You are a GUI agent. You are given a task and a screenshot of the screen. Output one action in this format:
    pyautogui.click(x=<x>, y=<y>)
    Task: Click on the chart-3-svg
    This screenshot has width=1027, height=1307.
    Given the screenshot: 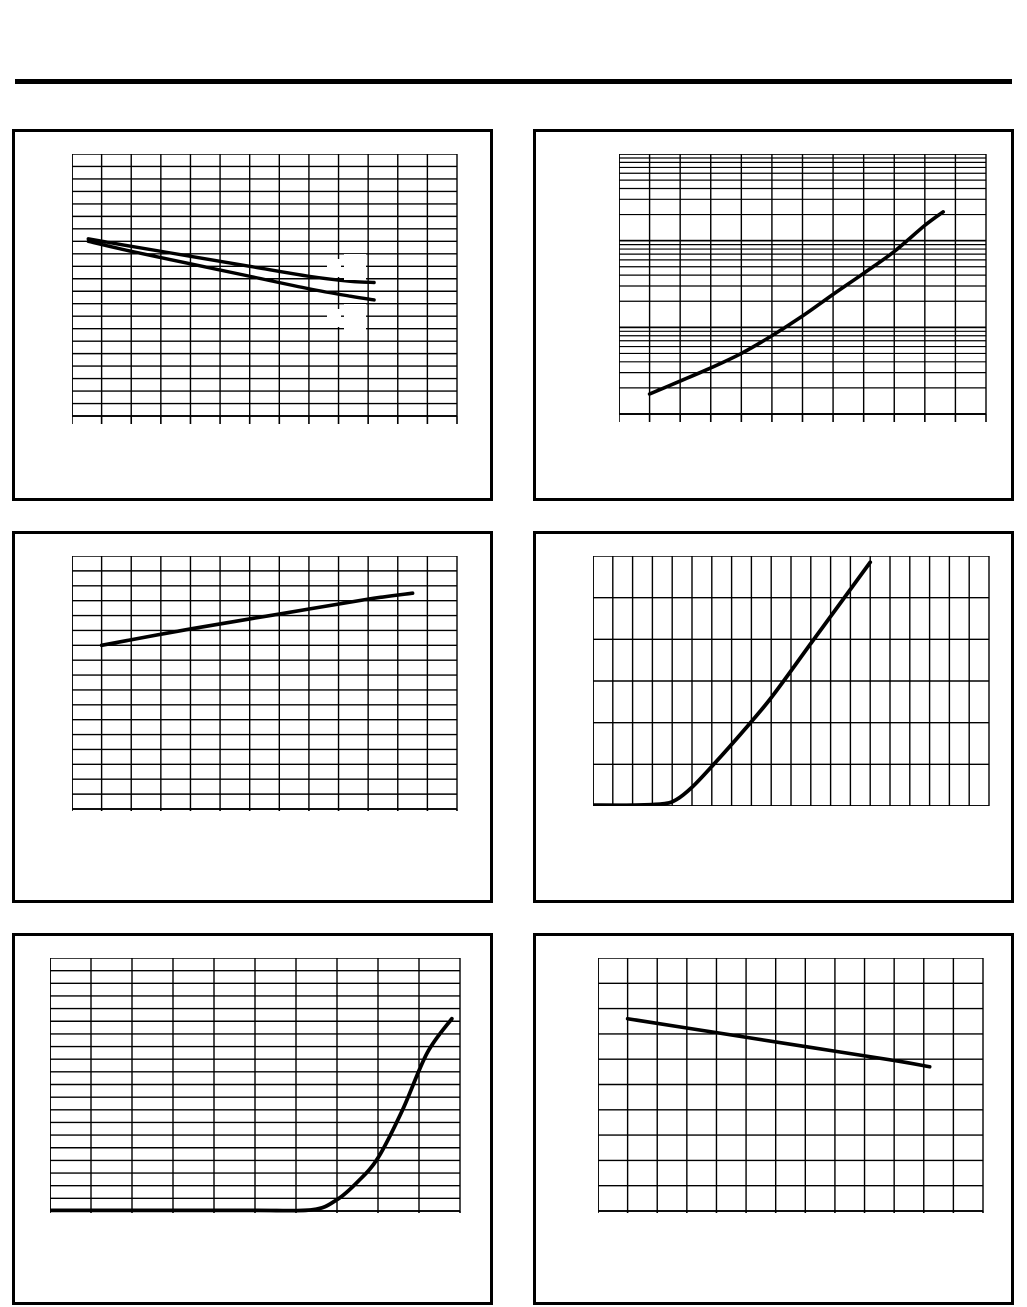 What is the action you would take?
    pyautogui.click(x=265, y=683)
    